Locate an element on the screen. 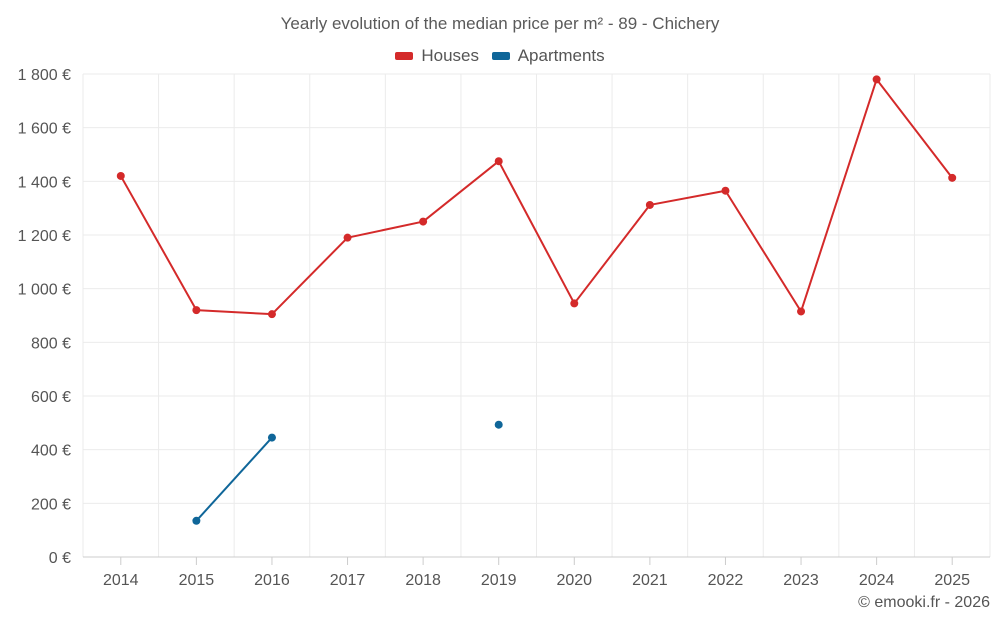  x-tick-label: 2019 is located at coordinates (499, 580).